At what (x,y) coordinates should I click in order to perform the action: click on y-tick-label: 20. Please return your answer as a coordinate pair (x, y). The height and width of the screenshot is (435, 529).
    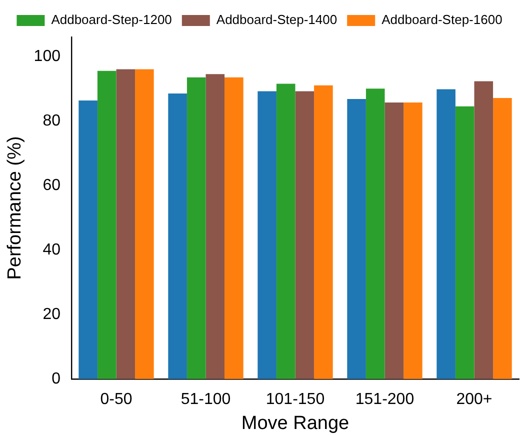
    Looking at the image, I should click on (51, 314).